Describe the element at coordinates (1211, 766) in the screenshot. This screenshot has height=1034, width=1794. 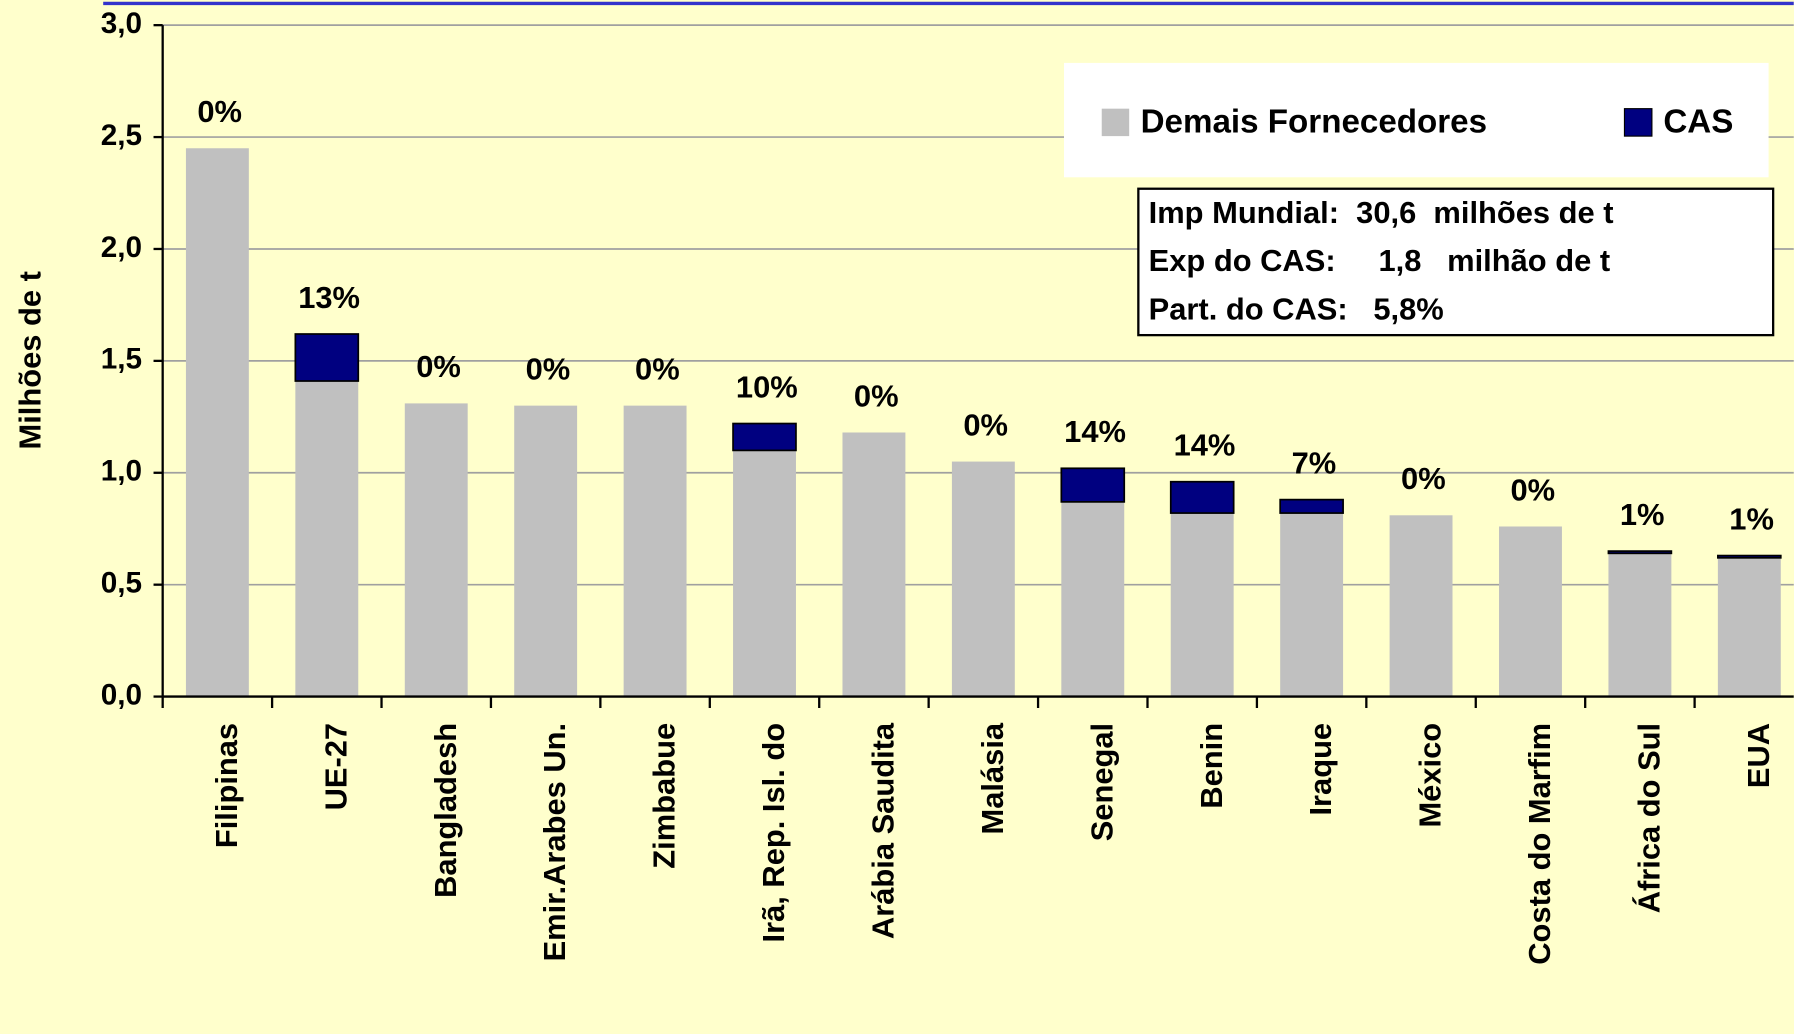
I see `x-tick-label: Benin` at that location.